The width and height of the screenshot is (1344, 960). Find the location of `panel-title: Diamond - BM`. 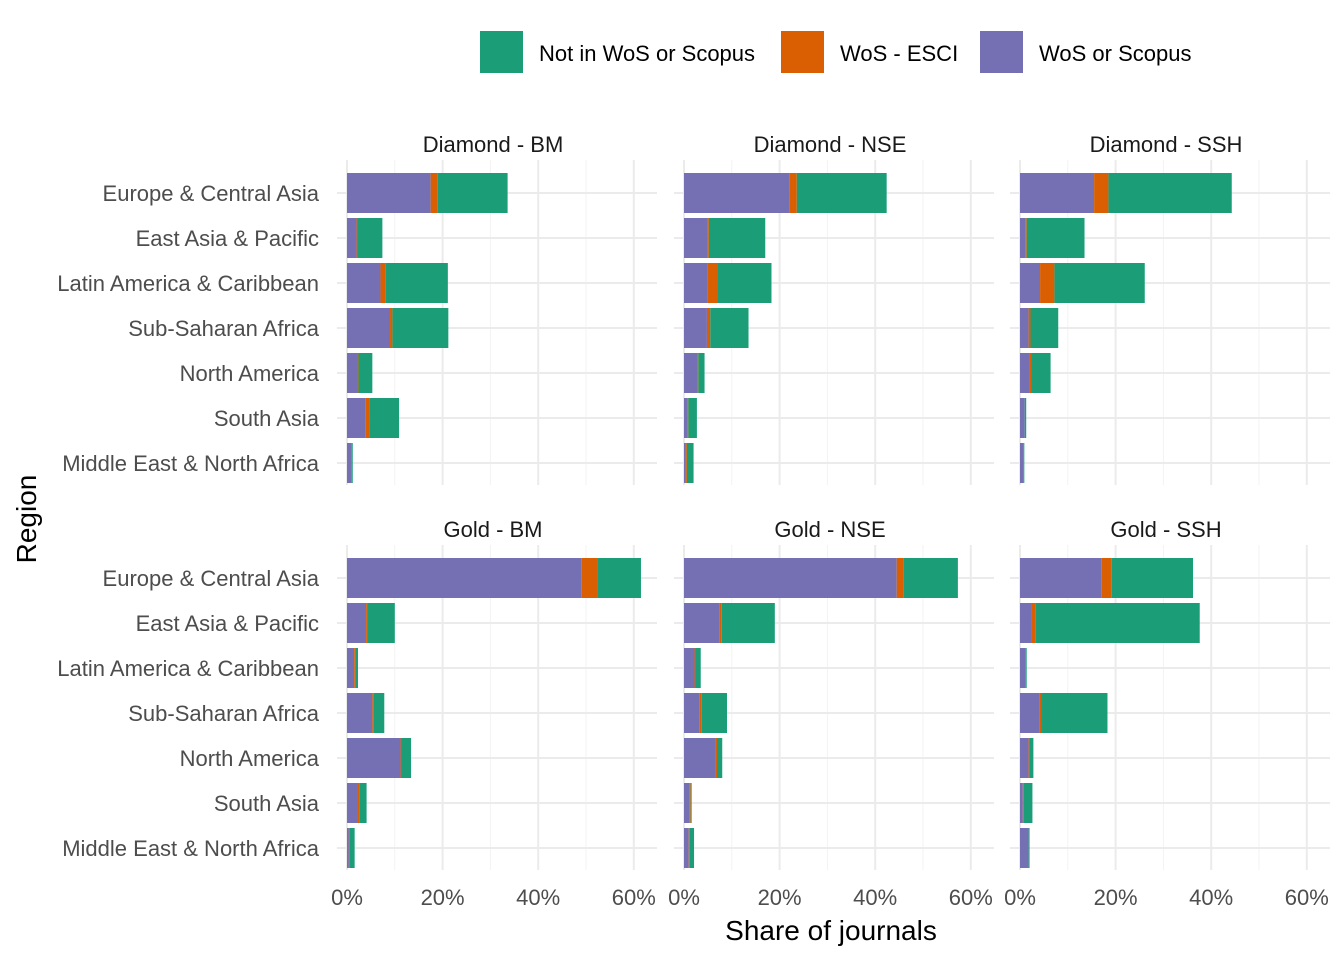

panel-title: Diamond - BM is located at coordinates (493, 144).